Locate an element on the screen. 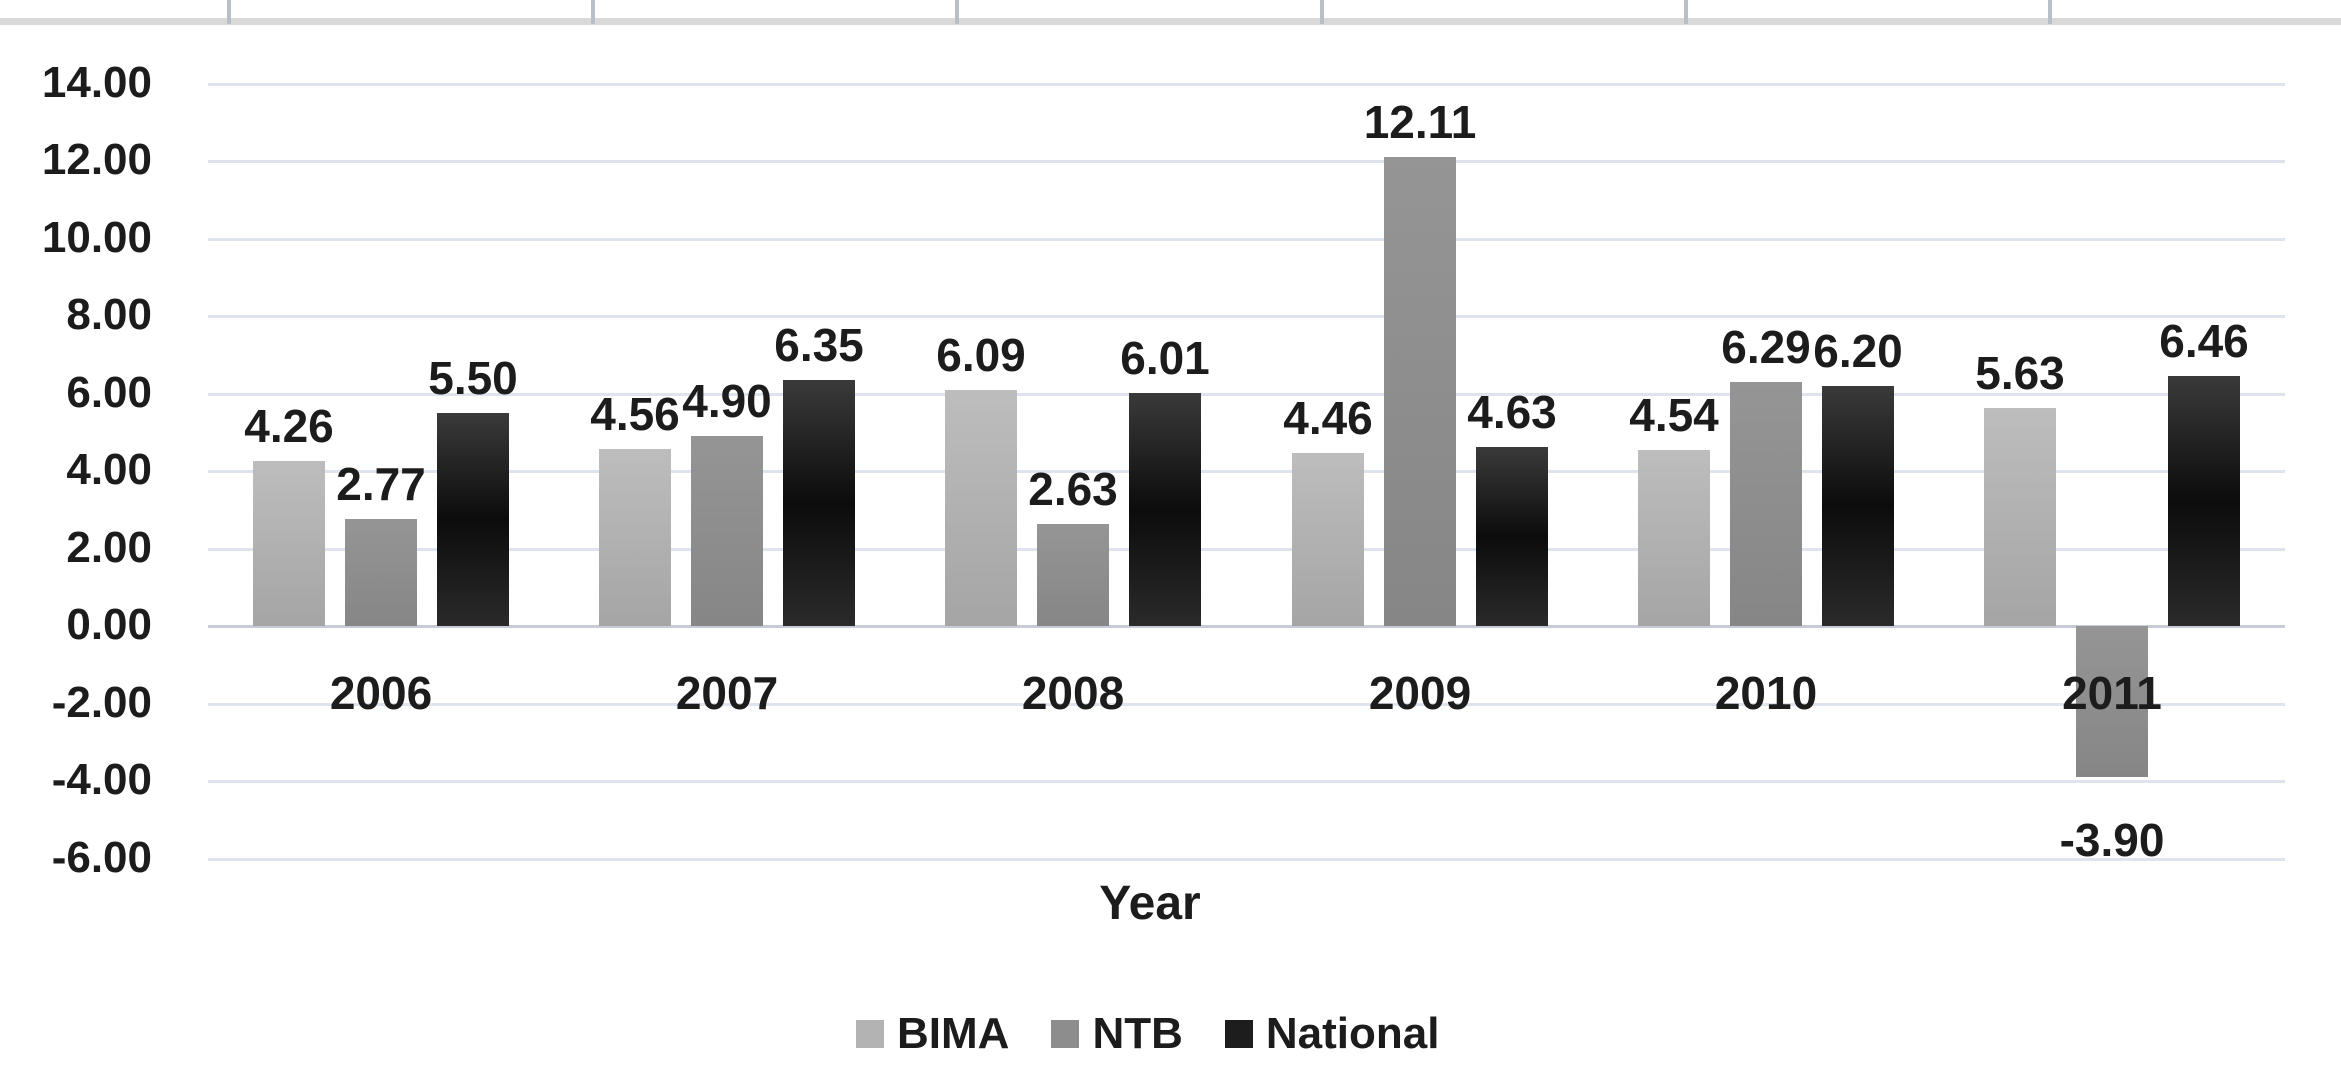 The width and height of the screenshot is (2341, 1066). y-axis-tick-label: 4.00 is located at coordinates (109, 469).